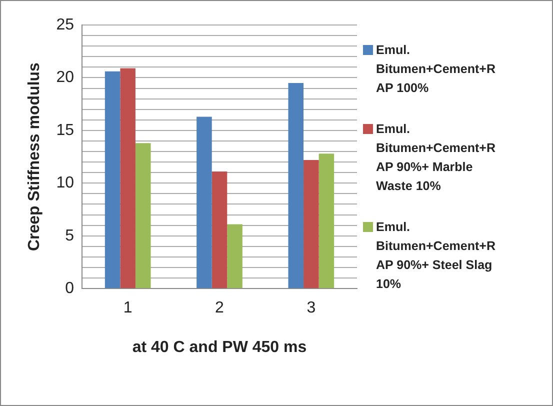 The image size is (553, 406). I want to click on x-tick-label: 1, so click(127, 308).